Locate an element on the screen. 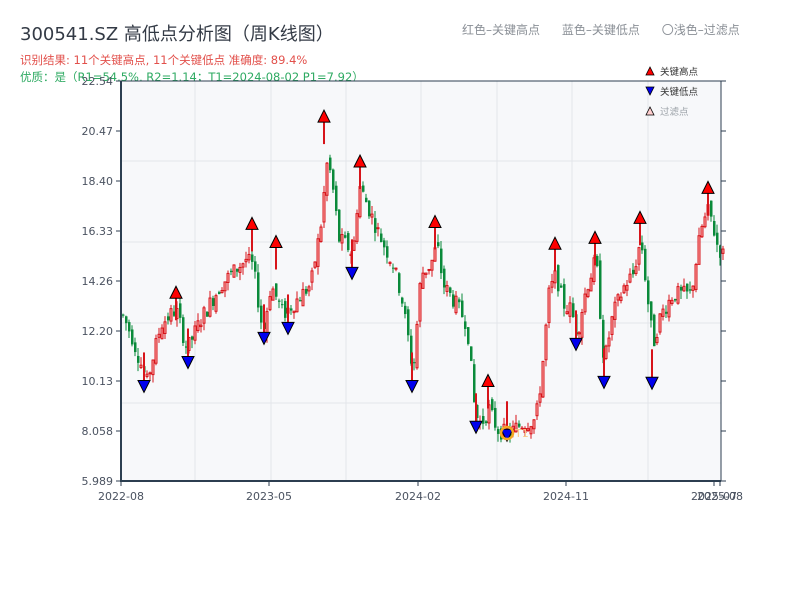 This screenshot has width=800, height=600. x-tick-label: 2023-05 is located at coordinates (269, 496).